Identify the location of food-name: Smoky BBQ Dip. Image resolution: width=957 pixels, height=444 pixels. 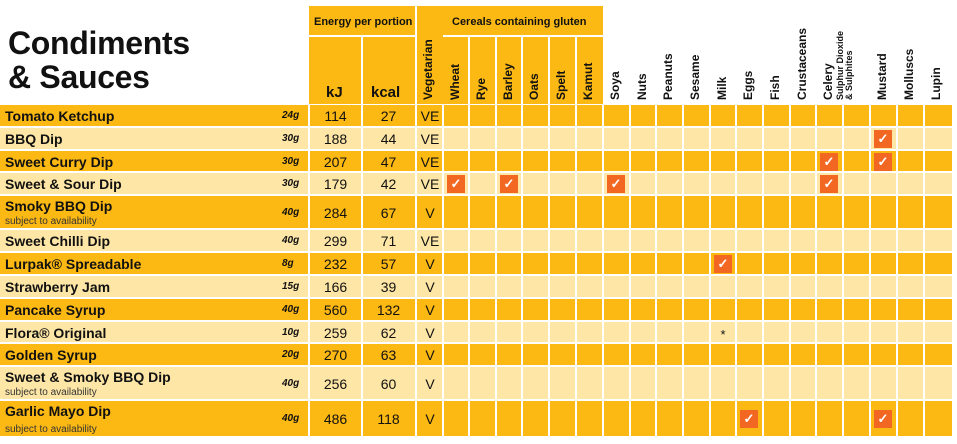
(59, 206).